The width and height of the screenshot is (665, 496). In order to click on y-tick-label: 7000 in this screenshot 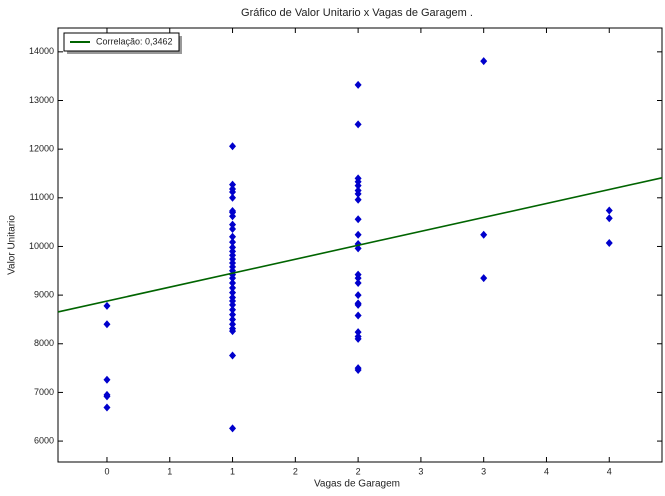, I will do `click(44, 392)`.